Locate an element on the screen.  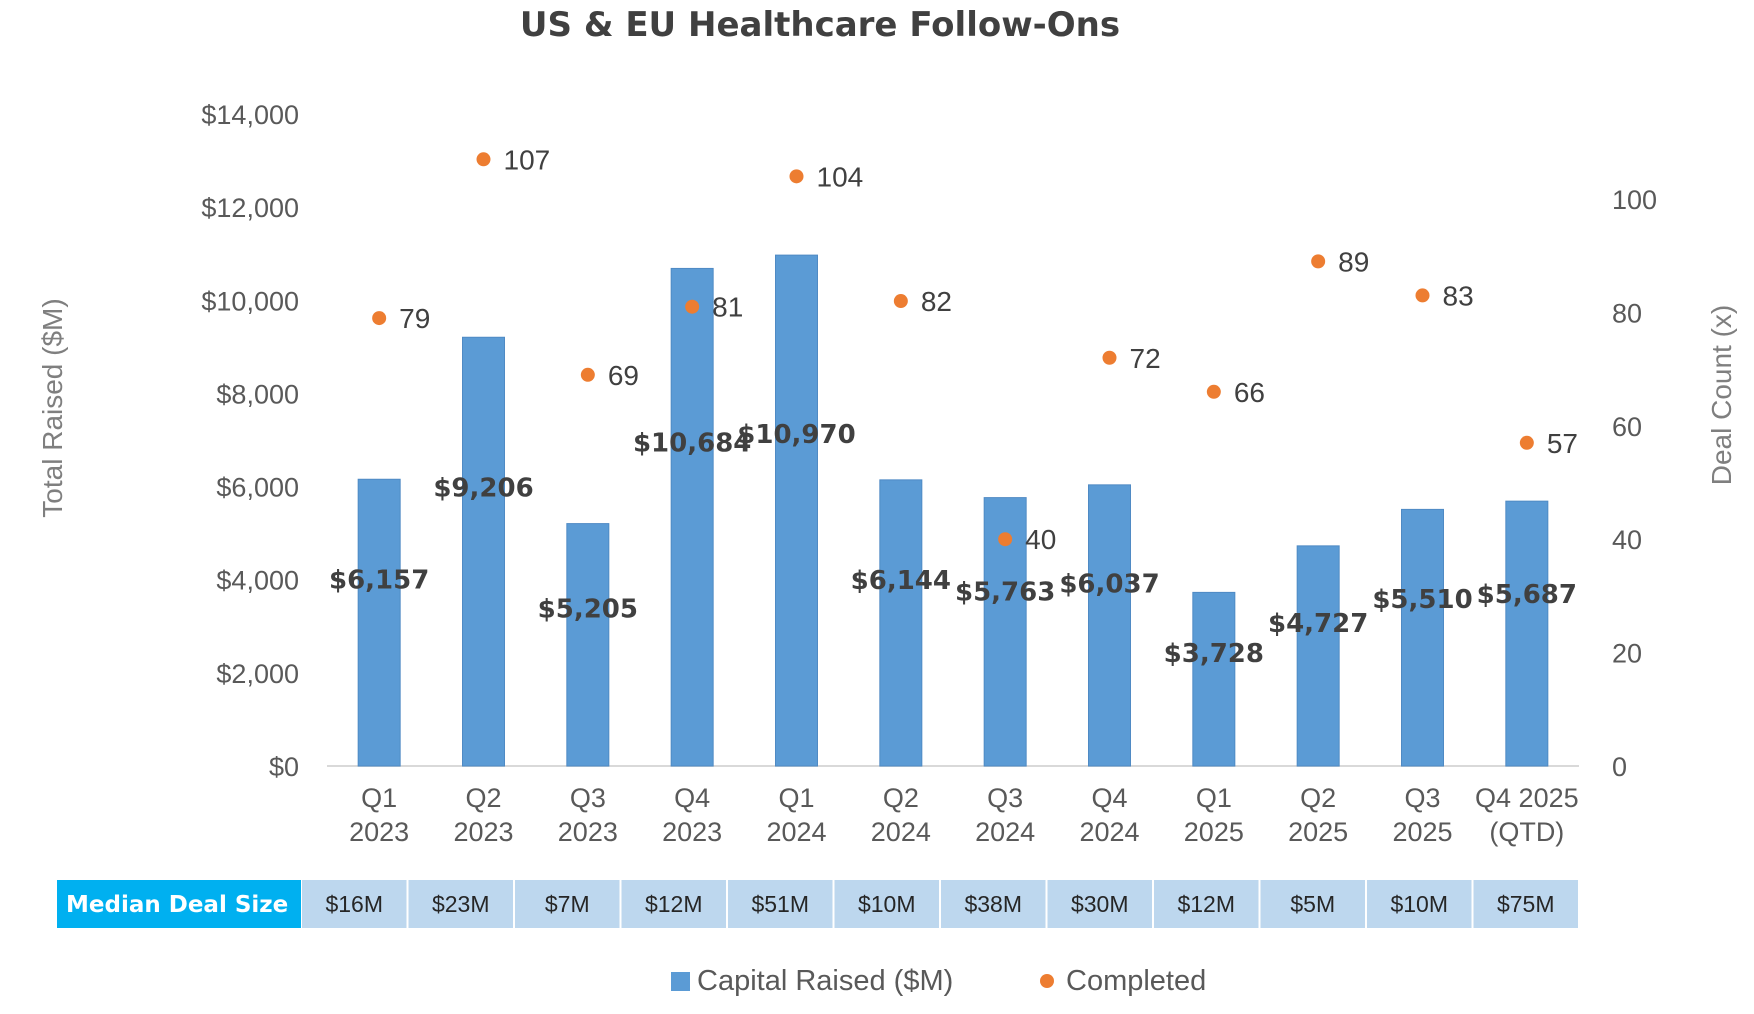
bar-value-label: $4,727 is located at coordinates (1318, 624).